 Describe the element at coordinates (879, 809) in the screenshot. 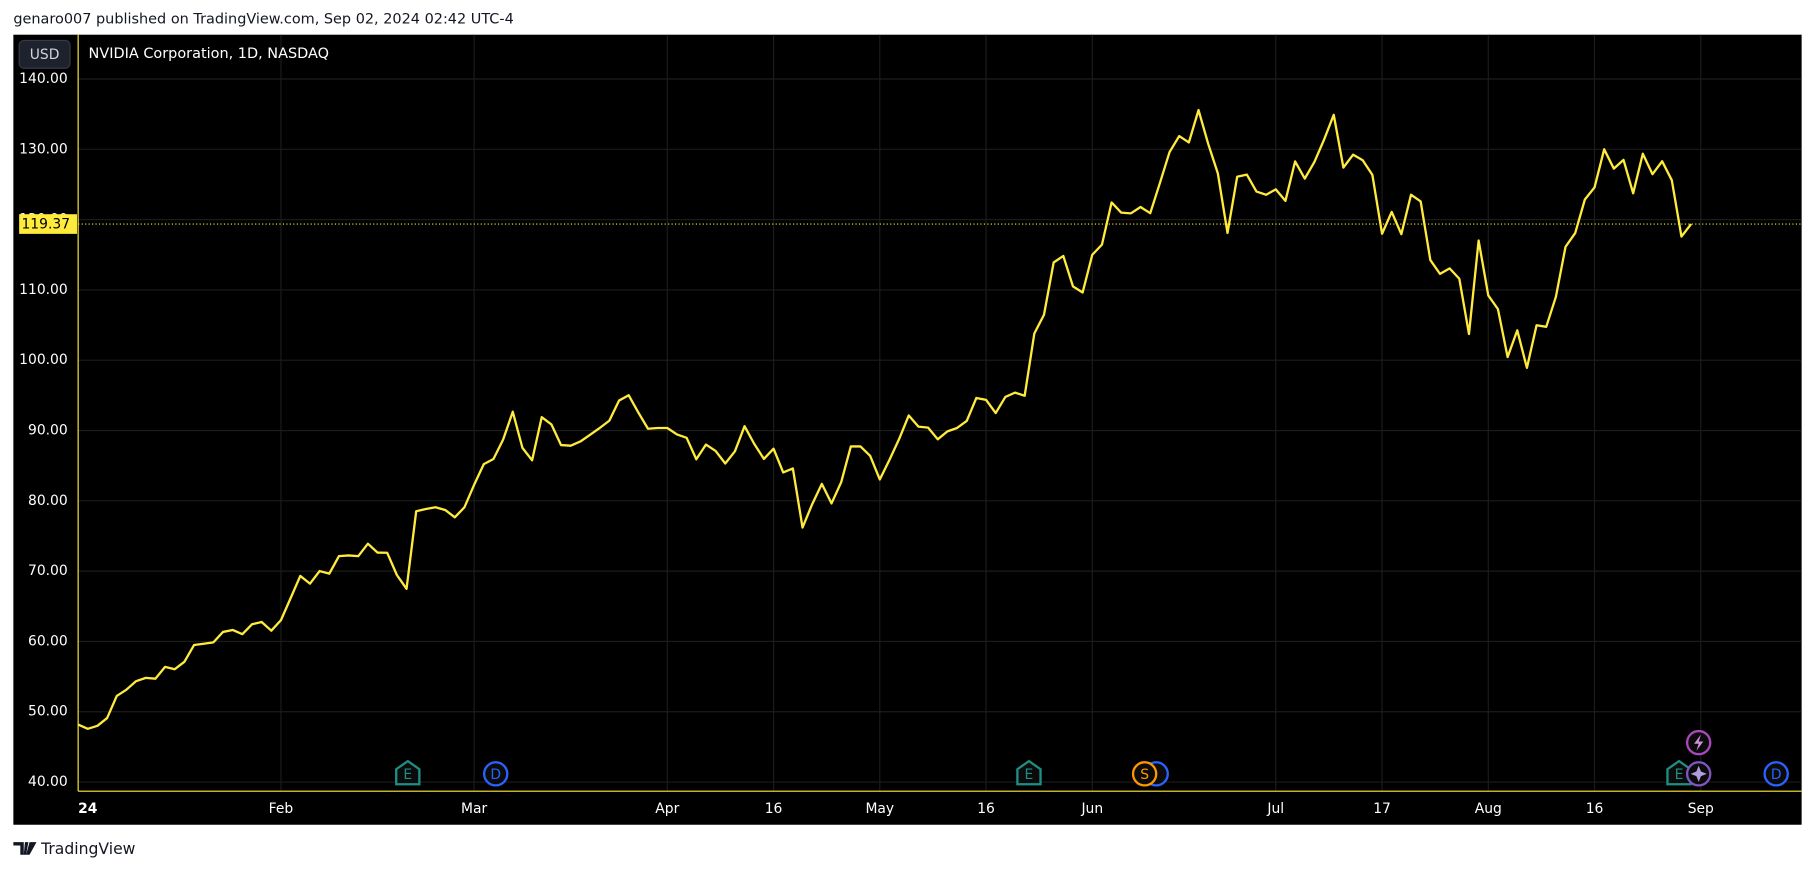

I see `x-tick-label: May` at that location.